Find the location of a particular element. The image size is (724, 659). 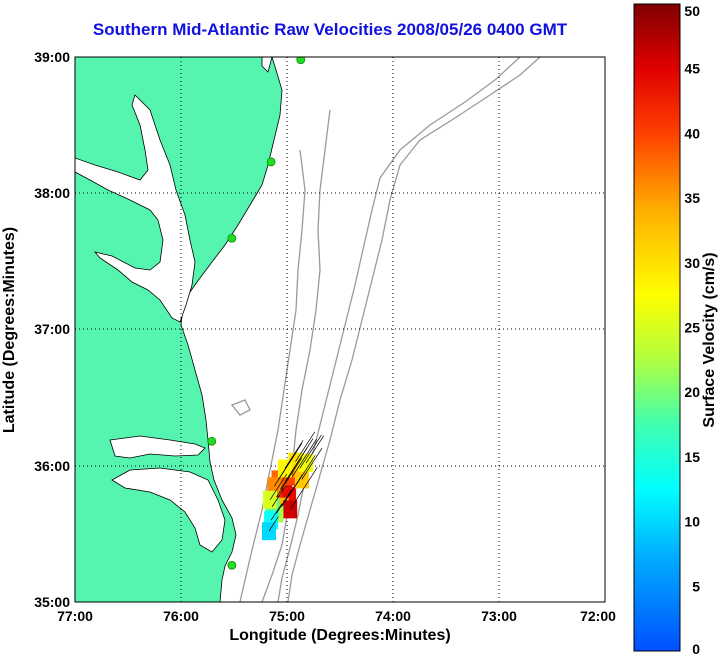

albemarle-sound is located at coordinates (157, 447).